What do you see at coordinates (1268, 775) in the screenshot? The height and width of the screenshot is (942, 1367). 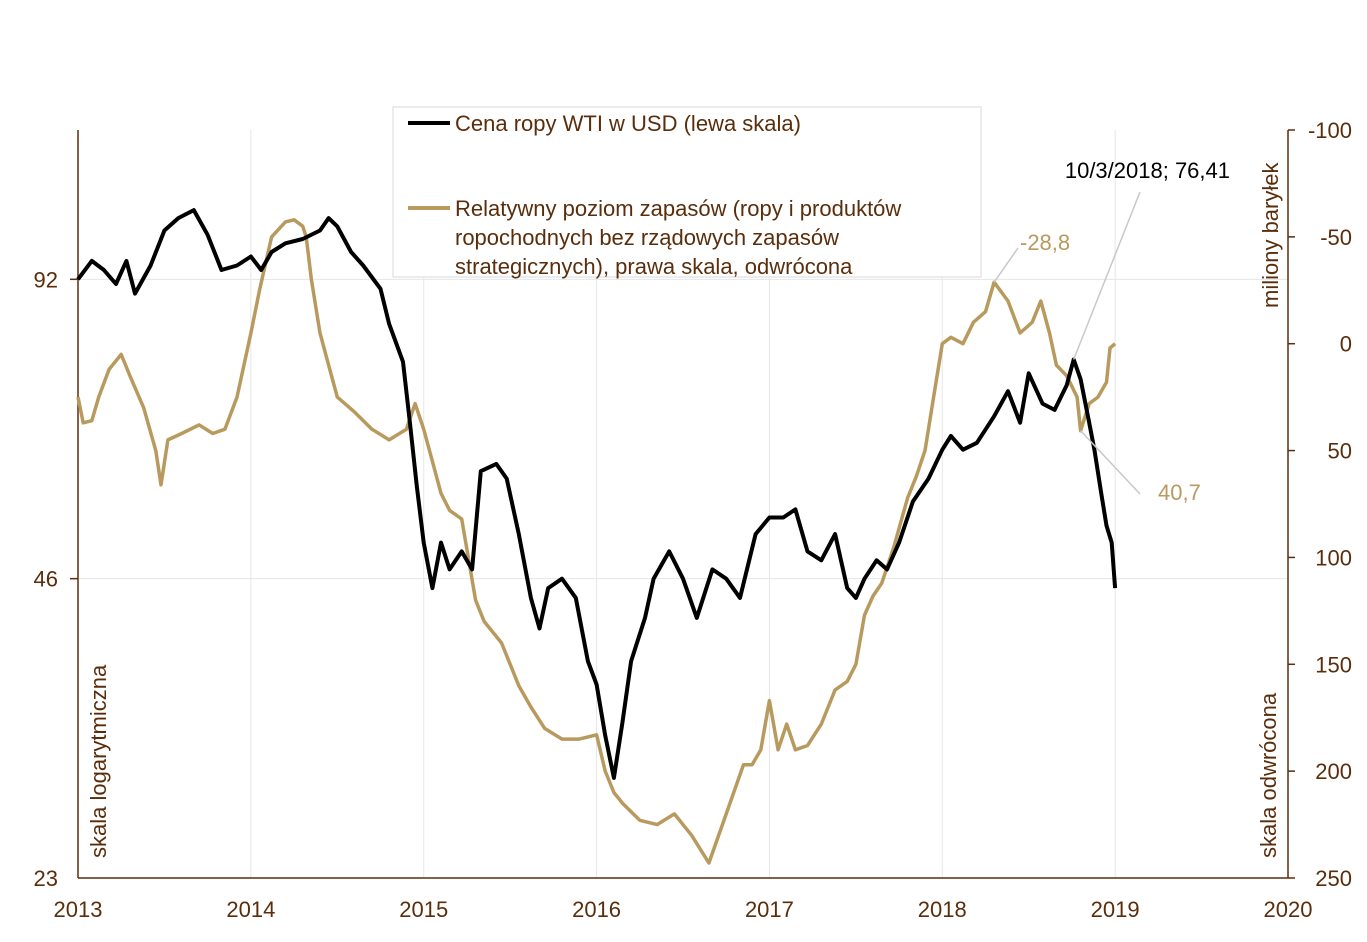 I see `right-axis-label: skala odwrócona` at bounding box center [1268, 775].